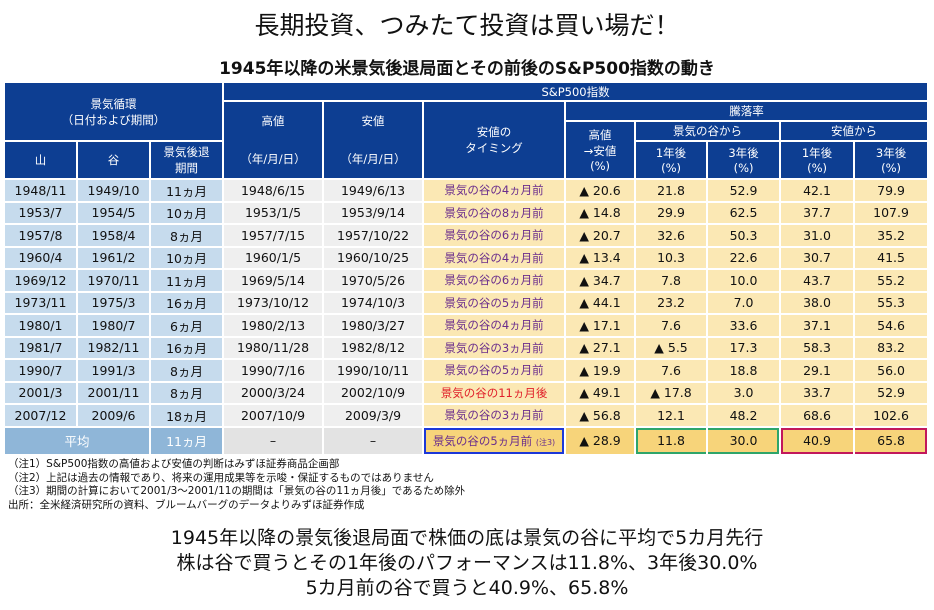  Describe the element at coordinates (744, 302) in the screenshot. I see `cell-trough-3y: 7.0` at that location.